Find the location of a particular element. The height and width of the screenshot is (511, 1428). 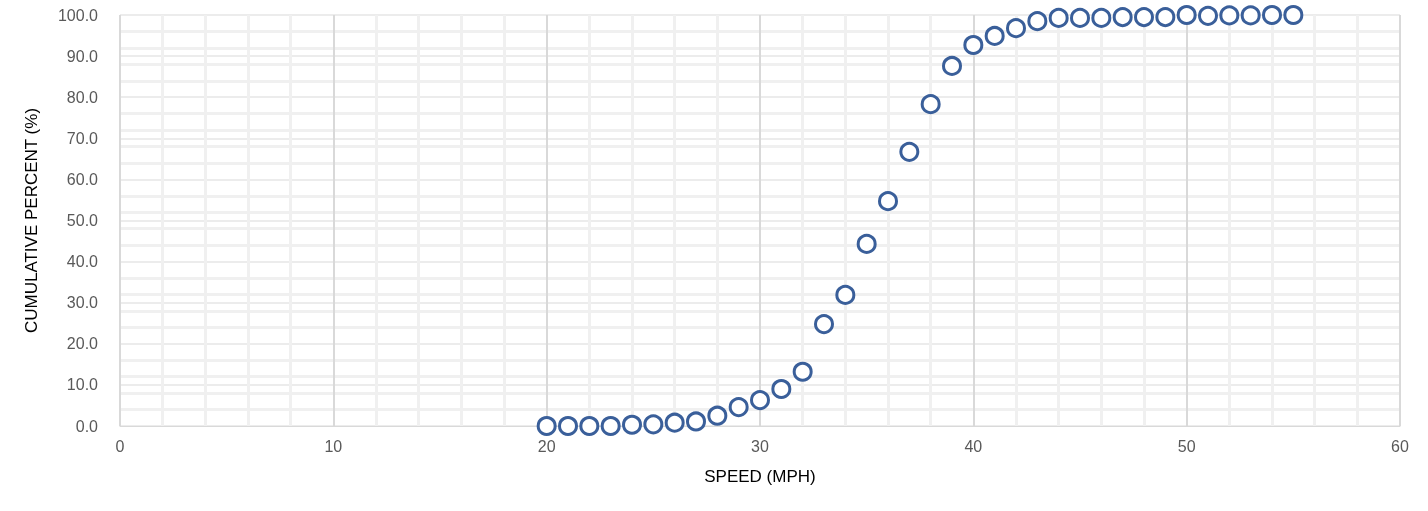

x-tick-label: 50 is located at coordinates (1186, 446).